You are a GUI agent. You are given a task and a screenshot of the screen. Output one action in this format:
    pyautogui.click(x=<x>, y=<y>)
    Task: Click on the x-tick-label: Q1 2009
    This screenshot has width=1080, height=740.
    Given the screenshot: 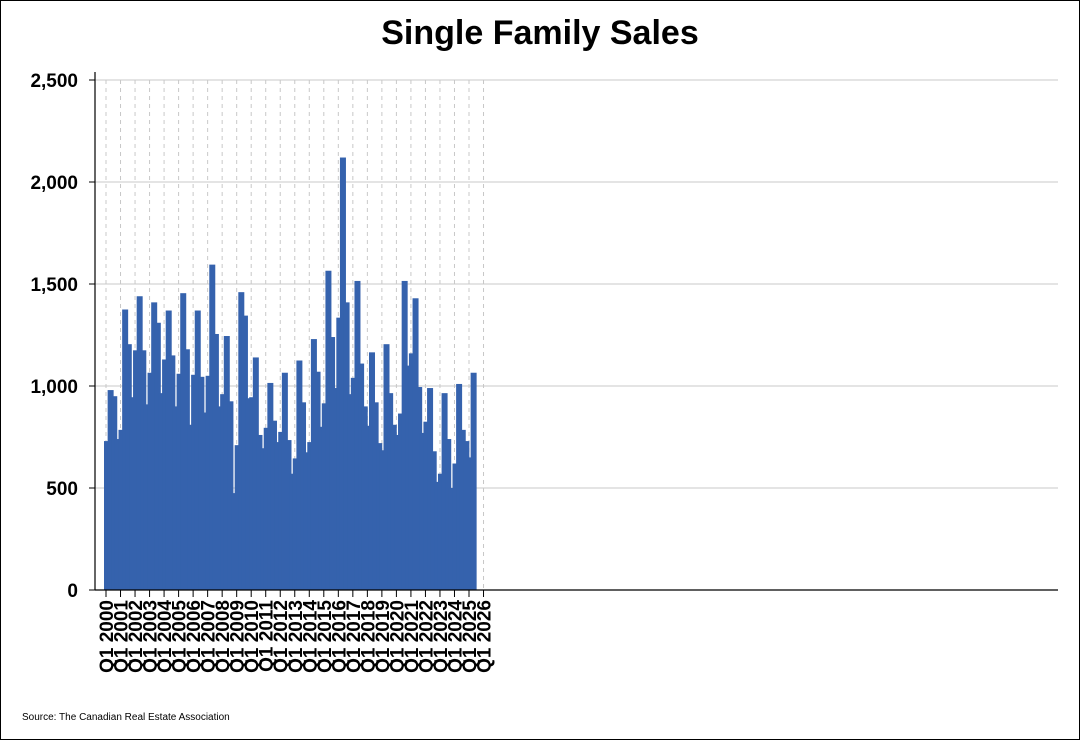 What is the action you would take?
    pyautogui.click(x=238, y=636)
    